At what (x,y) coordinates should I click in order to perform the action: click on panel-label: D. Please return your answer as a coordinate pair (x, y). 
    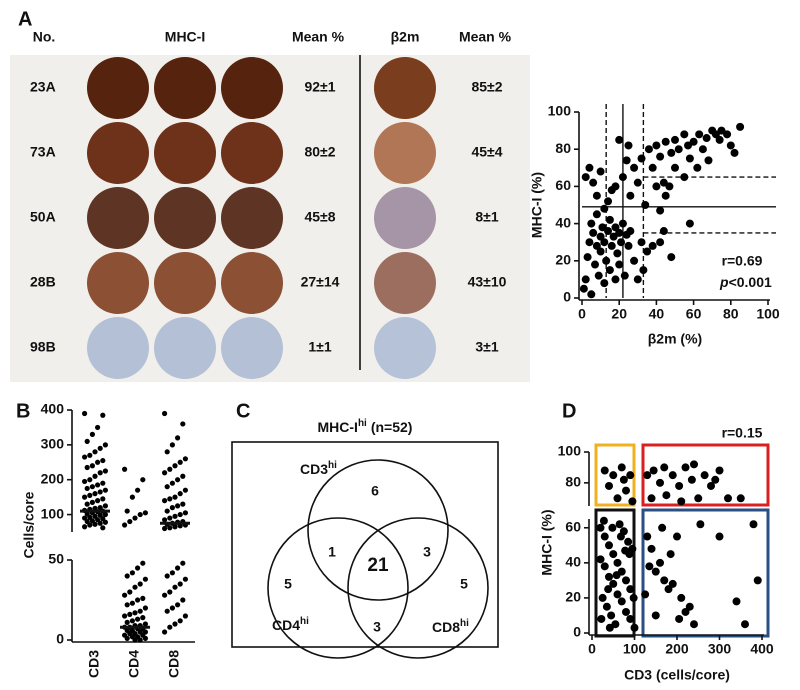
    Looking at the image, I should click on (569, 411).